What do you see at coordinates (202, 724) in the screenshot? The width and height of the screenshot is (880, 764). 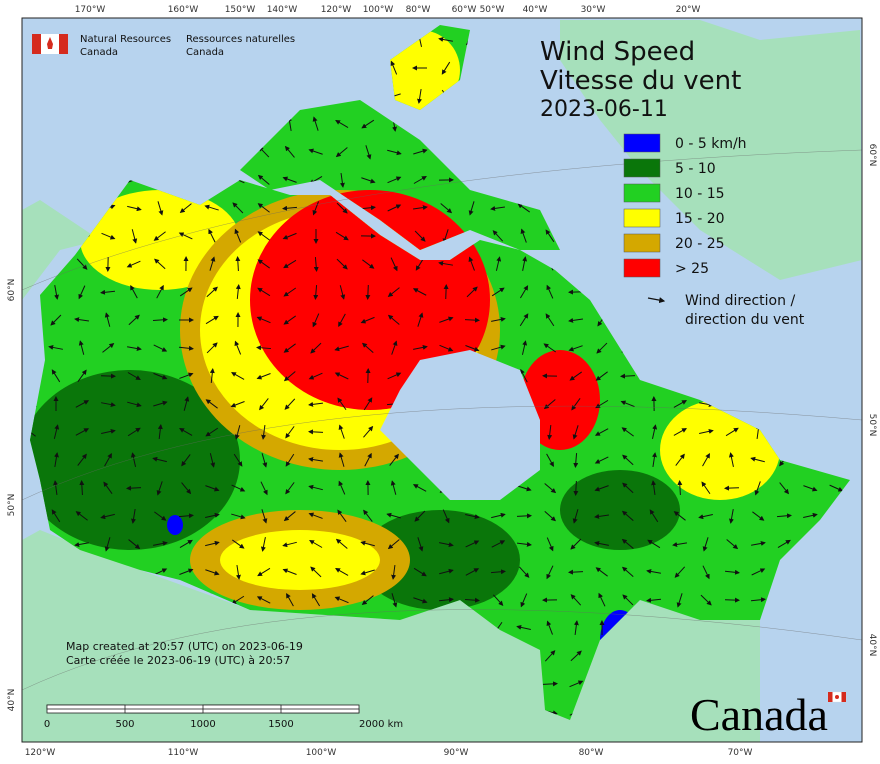 I see `scale-label: 1000` at bounding box center [202, 724].